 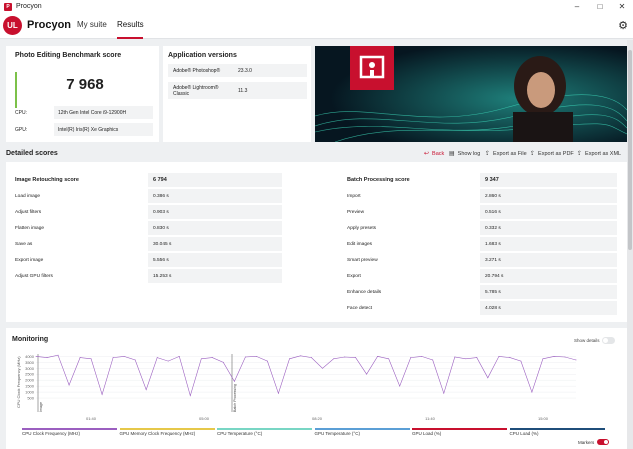 What do you see at coordinates (548, 308) in the screenshot?
I see `metric-value: 4.028 s` at bounding box center [548, 308].